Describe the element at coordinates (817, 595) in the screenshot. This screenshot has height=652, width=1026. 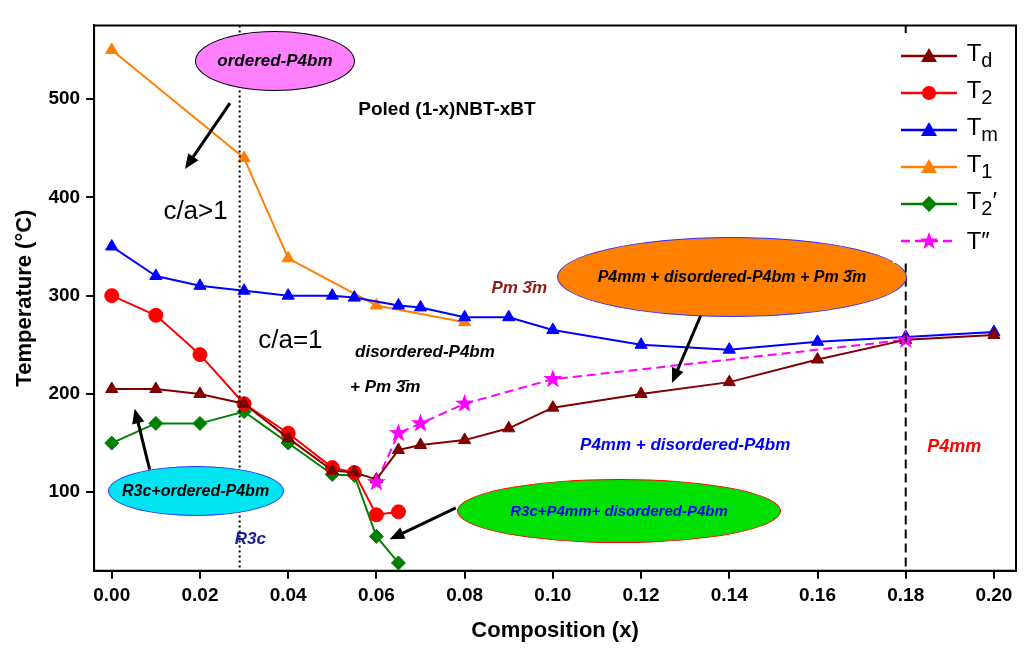
I see `x-tick-label: 0.16` at that location.